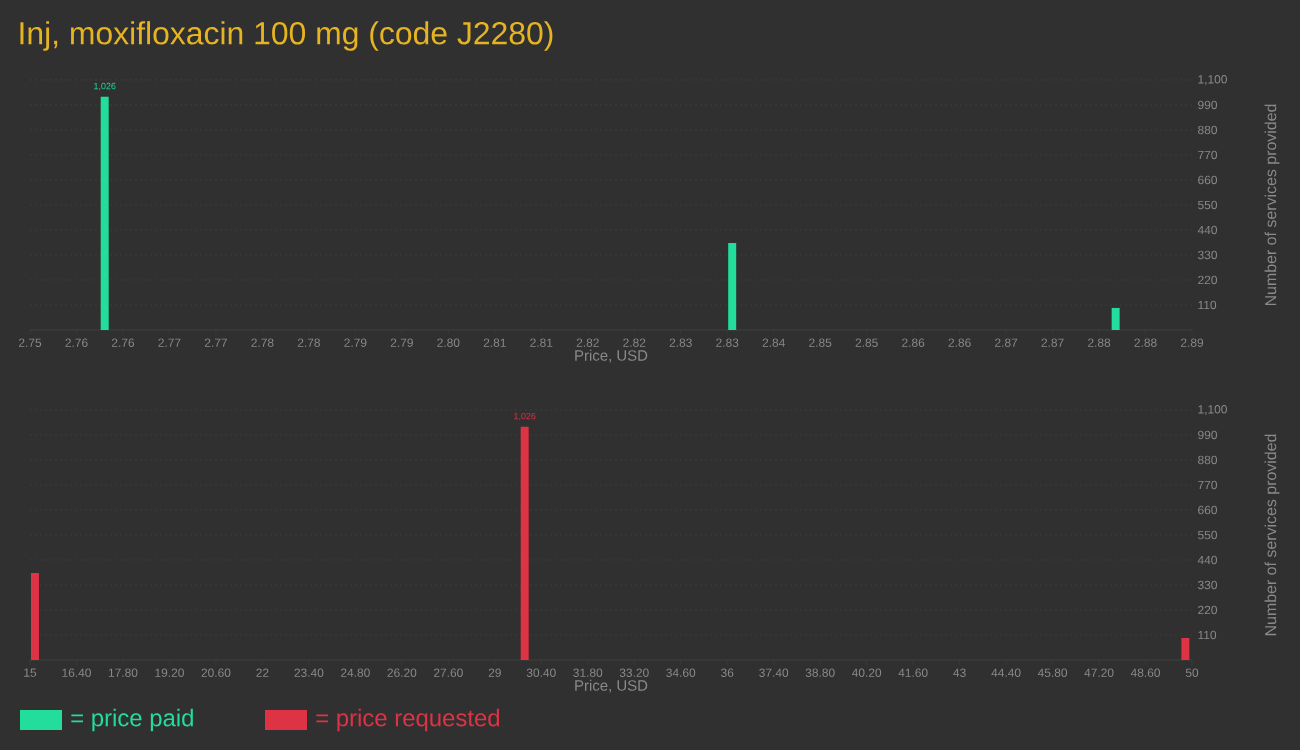  Describe the element at coordinates (448, 672) in the screenshot. I see `x-tick-label: 27.60` at that location.